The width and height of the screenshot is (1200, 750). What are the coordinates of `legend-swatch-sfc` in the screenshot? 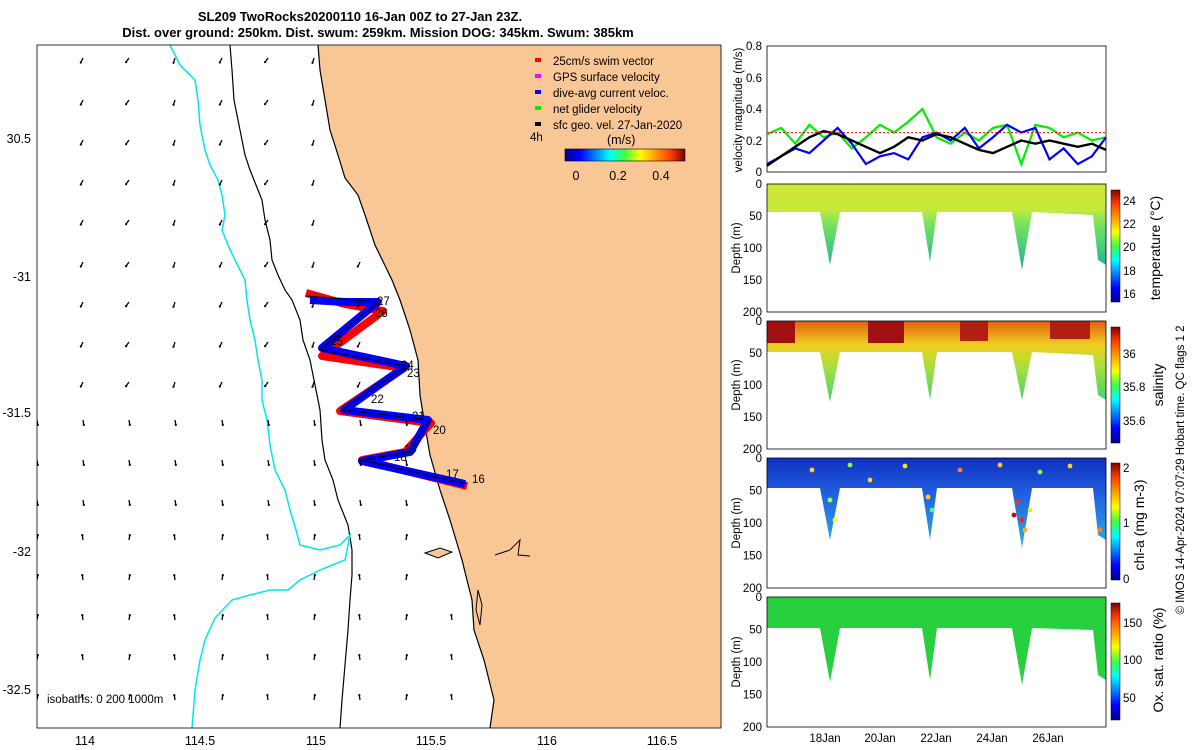 It's located at (538, 124).